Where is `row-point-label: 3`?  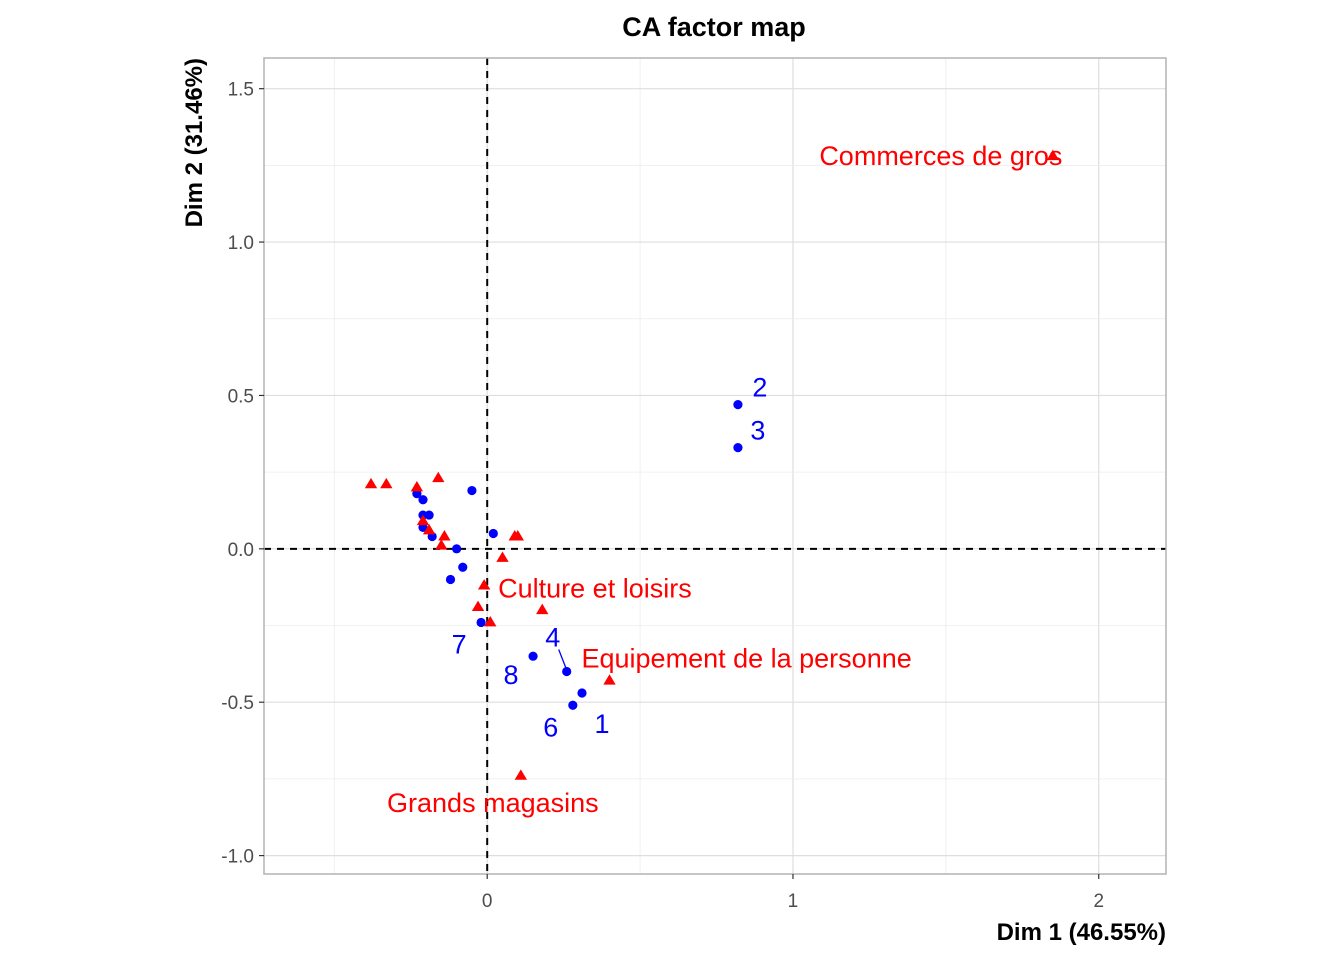
row-point-label: 3 is located at coordinates (757, 431).